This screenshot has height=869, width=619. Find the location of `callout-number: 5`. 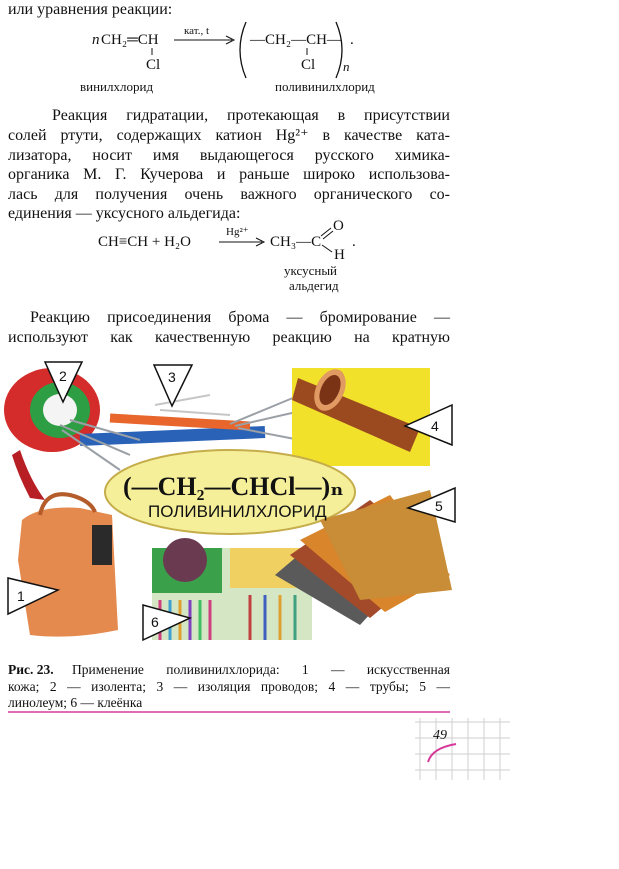

callout-number: 5 is located at coordinates (439, 506).